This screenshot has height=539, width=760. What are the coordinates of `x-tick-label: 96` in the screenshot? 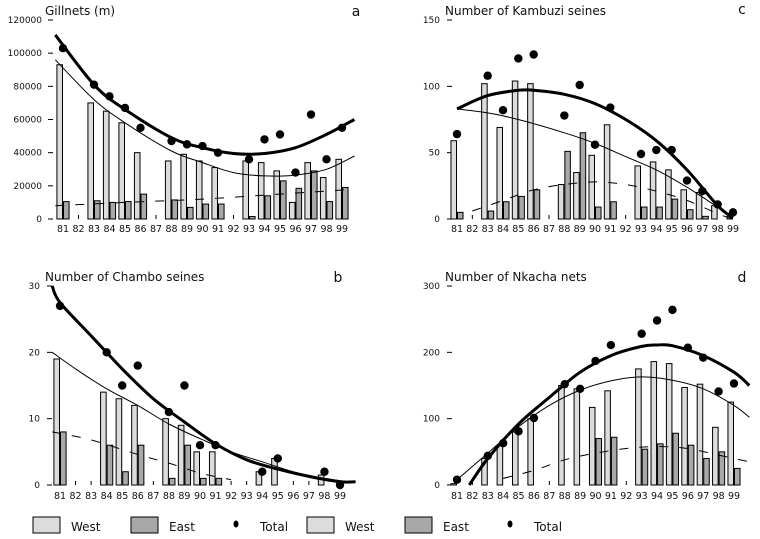 It's located at (295, 229).